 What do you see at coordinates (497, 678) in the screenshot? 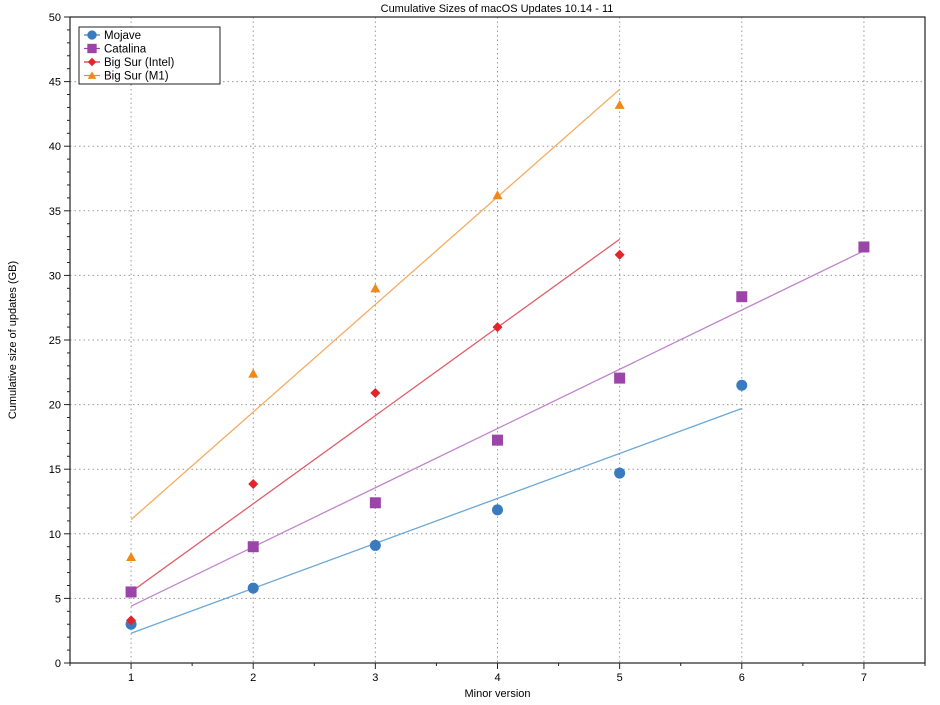
I see `x-tick-label: 4` at bounding box center [497, 678].